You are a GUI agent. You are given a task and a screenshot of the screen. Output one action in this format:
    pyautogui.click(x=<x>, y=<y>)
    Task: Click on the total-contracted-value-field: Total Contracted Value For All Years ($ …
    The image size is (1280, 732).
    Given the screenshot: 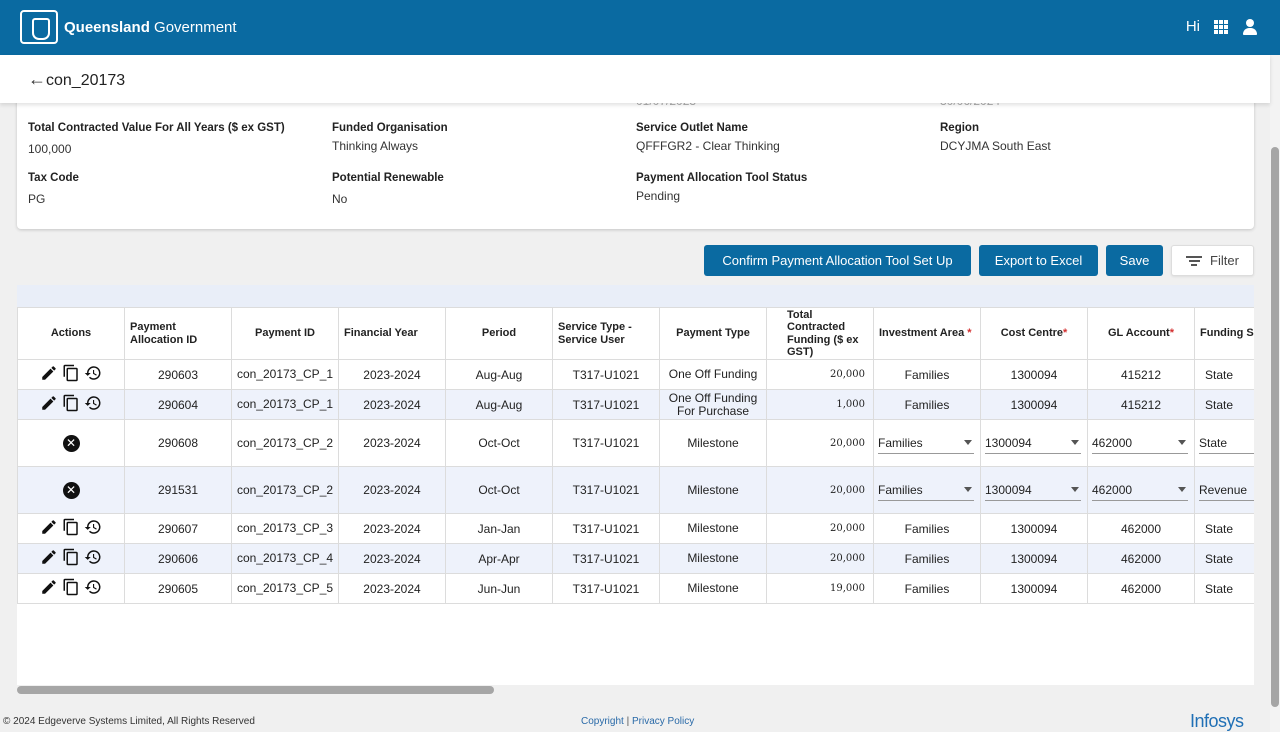 What is the action you would take?
    pyautogui.click(x=156, y=139)
    